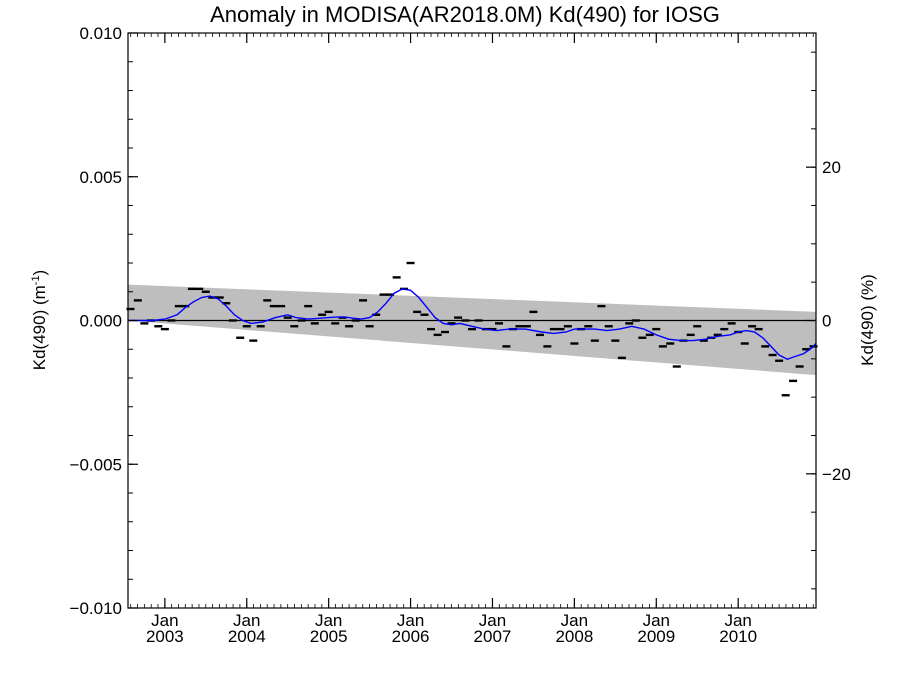 Image resolution: width=900 pixels, height=675 pixels. Describe the element at coordinates (100, 321) in the screenshot. I see `y-tick-label: 0.000` at that location.